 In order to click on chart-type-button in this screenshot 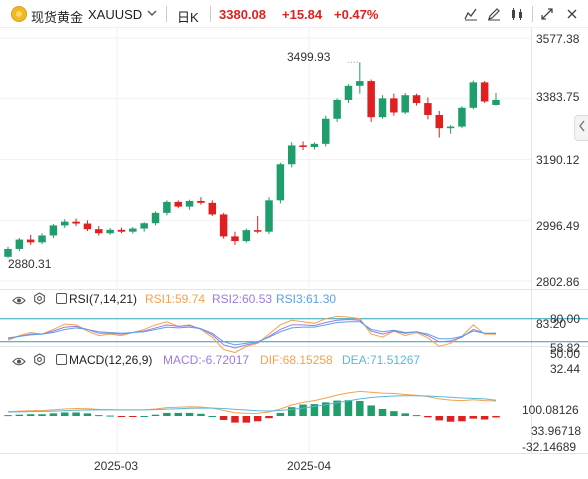, I will do `click(471, 14)`.